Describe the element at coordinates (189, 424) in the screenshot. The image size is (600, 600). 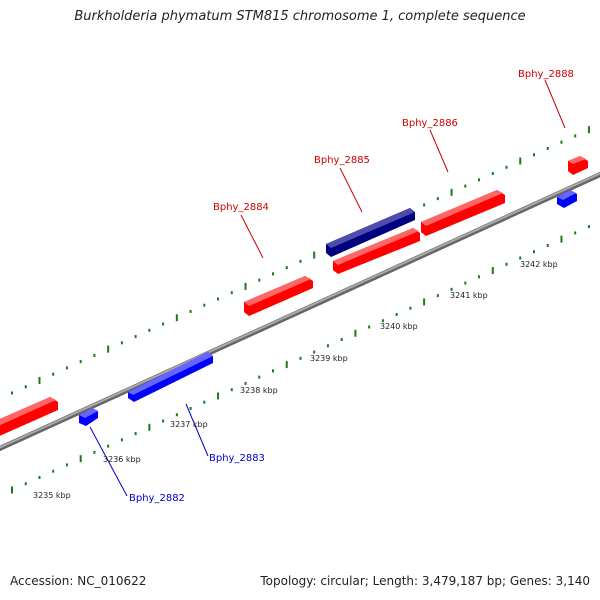
I see `ruler-label: 3237 kbp` at that location.